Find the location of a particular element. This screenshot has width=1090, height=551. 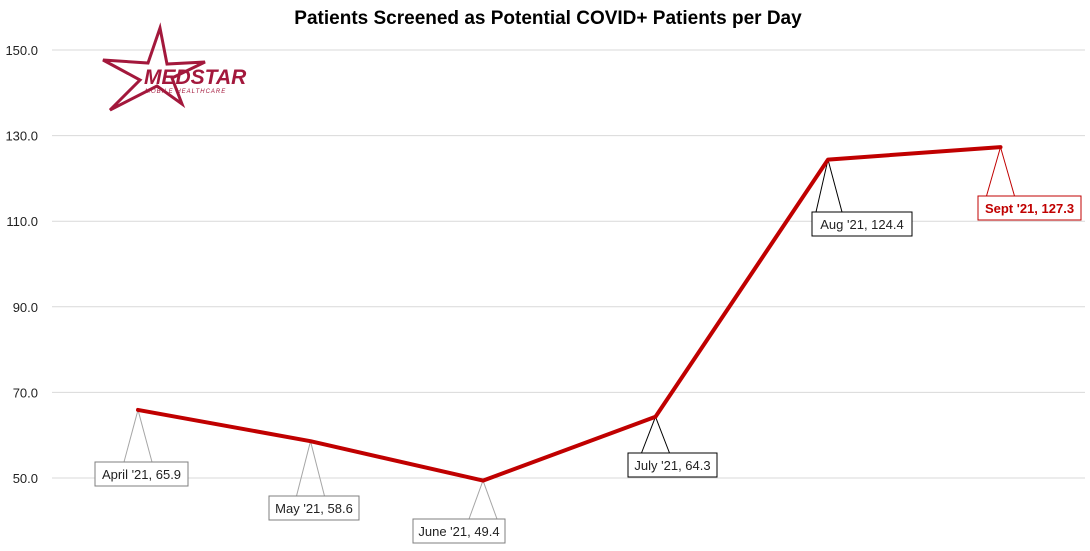

data-label: May '21, 58.6 is located at coordinates (314, 508).